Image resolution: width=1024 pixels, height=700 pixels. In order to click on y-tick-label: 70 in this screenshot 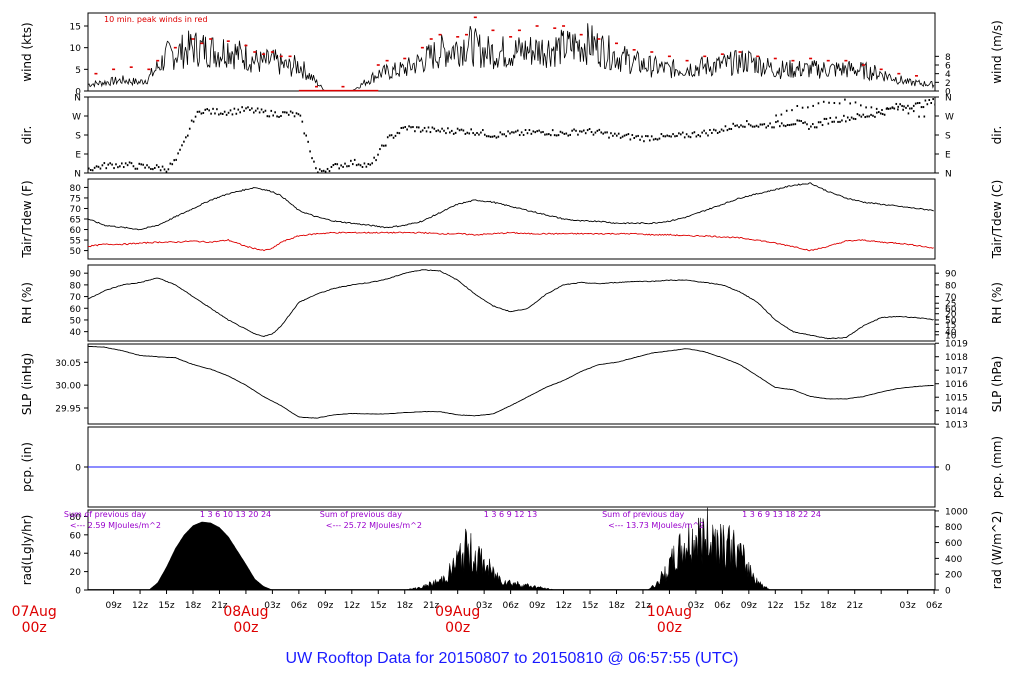, I will do `click(76, 210)`.